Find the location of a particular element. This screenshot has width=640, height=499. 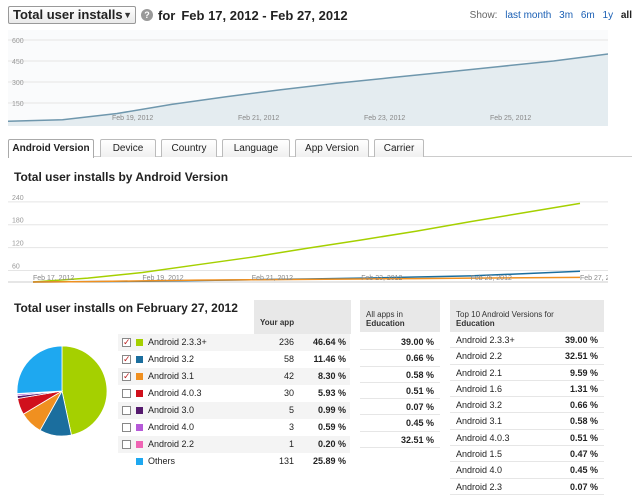

version-count: 1 is located at coordinates (291, 444).